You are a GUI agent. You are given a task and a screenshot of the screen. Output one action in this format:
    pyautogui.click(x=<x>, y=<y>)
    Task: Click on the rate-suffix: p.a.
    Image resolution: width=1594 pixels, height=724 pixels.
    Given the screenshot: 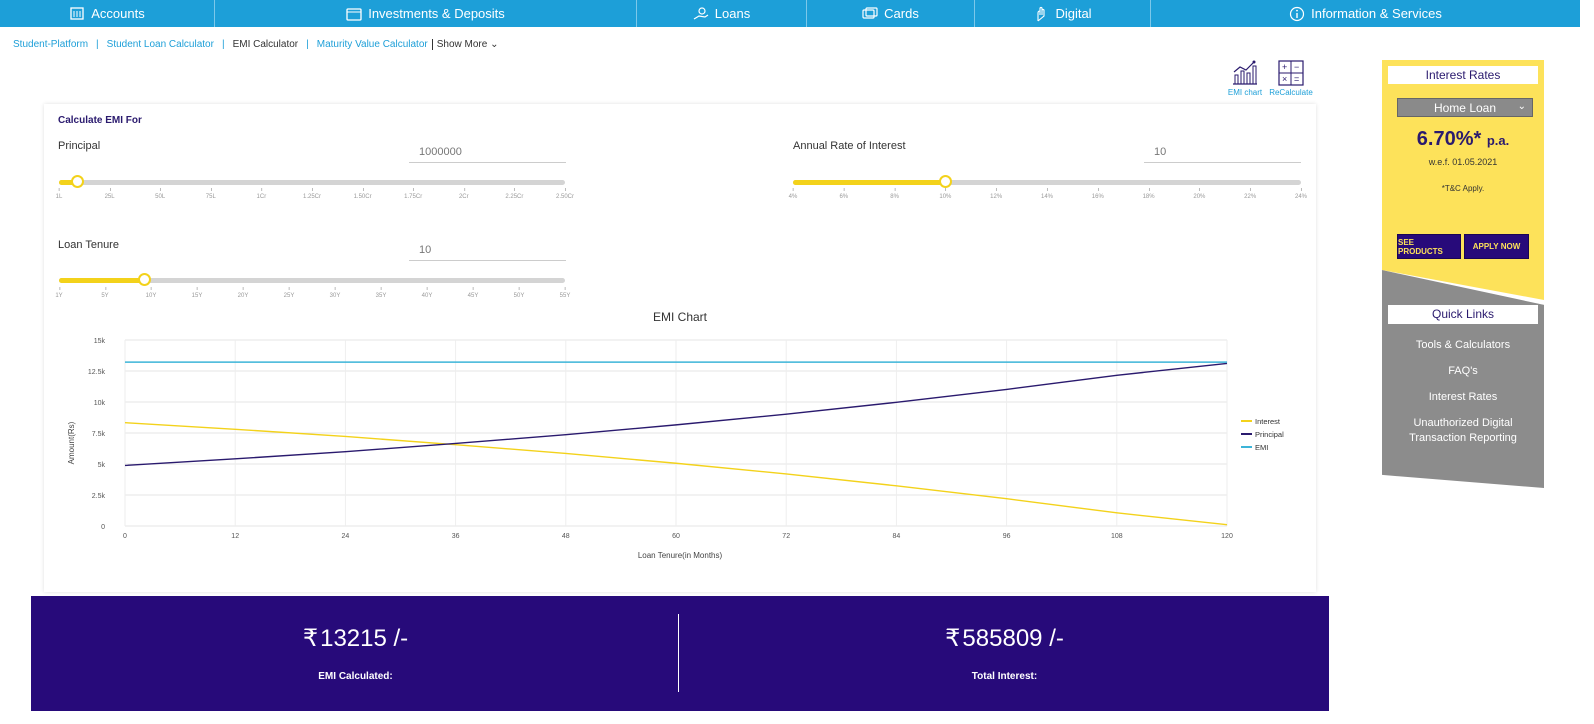 What is the action you would take?
    pyautogui.click(x=1498, y=140)
    